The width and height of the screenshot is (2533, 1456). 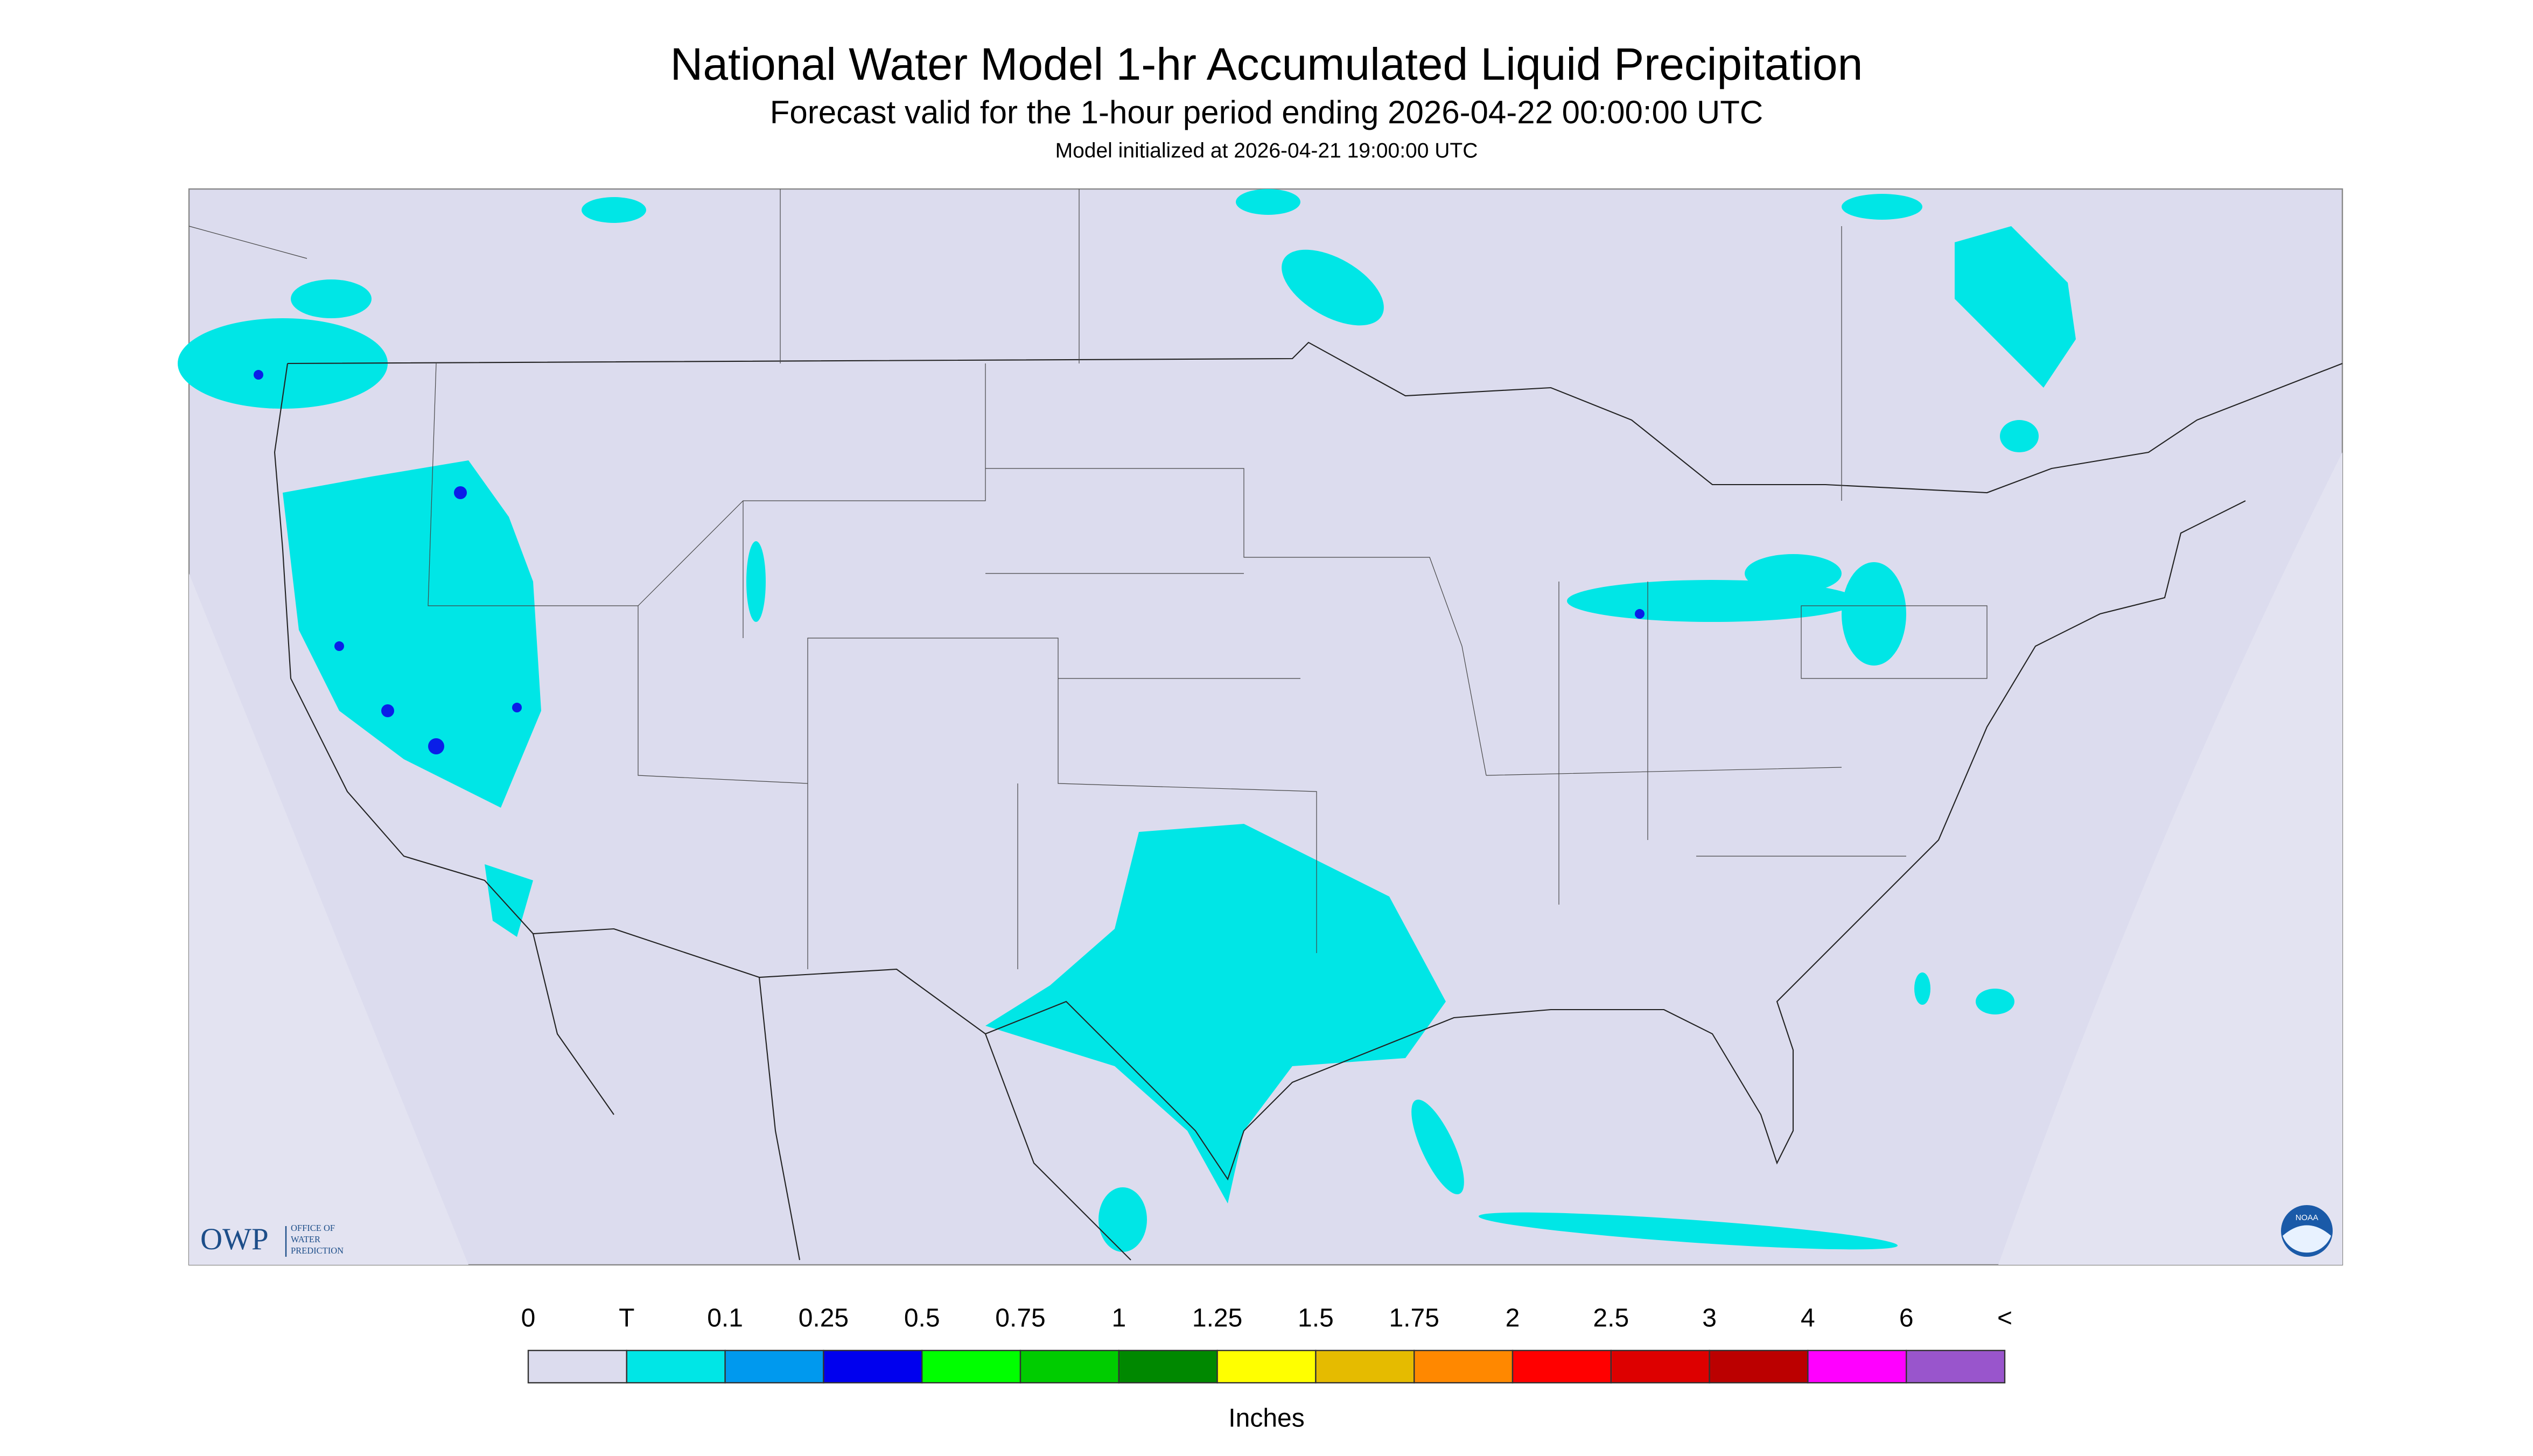 What do you see at coordinates (922, 1318) in the screenshot?
I see `legend-label: 0.5` at bounding box center [922, 1318].